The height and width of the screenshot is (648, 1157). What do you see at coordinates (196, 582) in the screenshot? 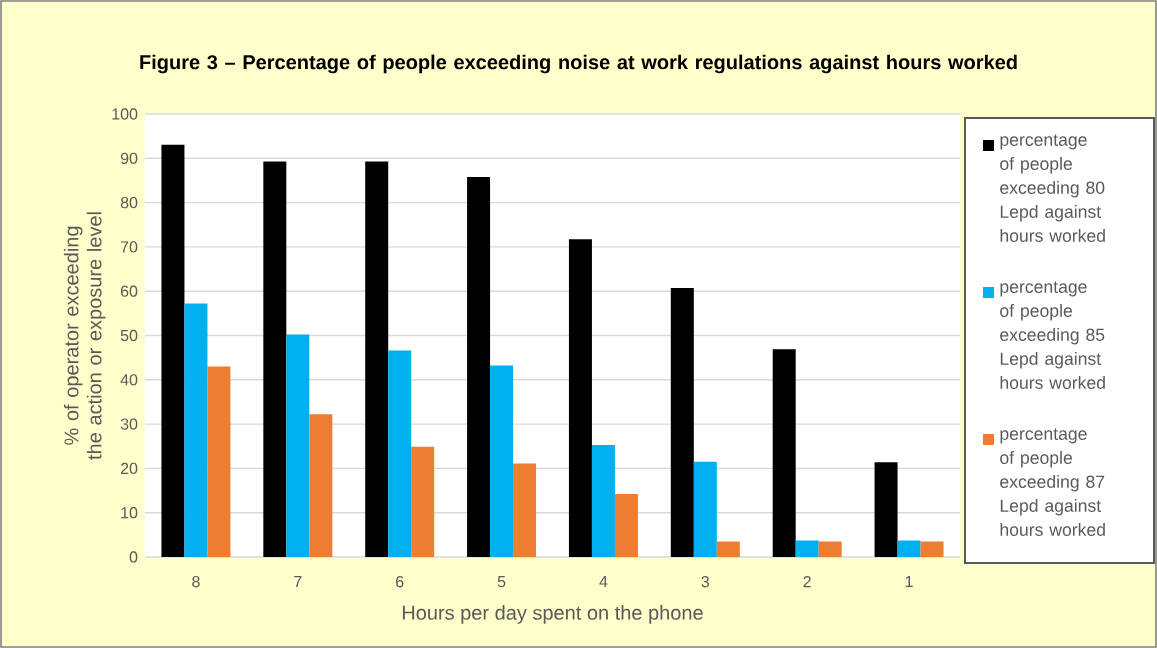
I see `x-tick-label: 8` at bounding box center [196, 582].